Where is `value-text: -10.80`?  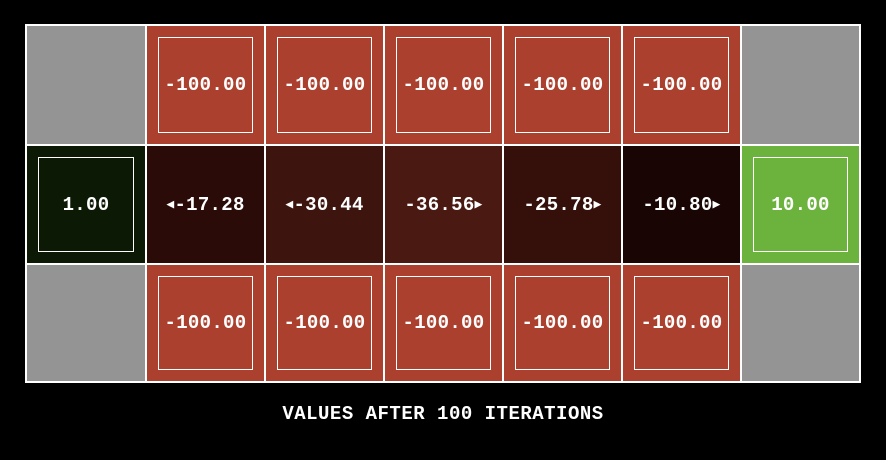
value-text: -10.80 is located at coordinates (677, 204).